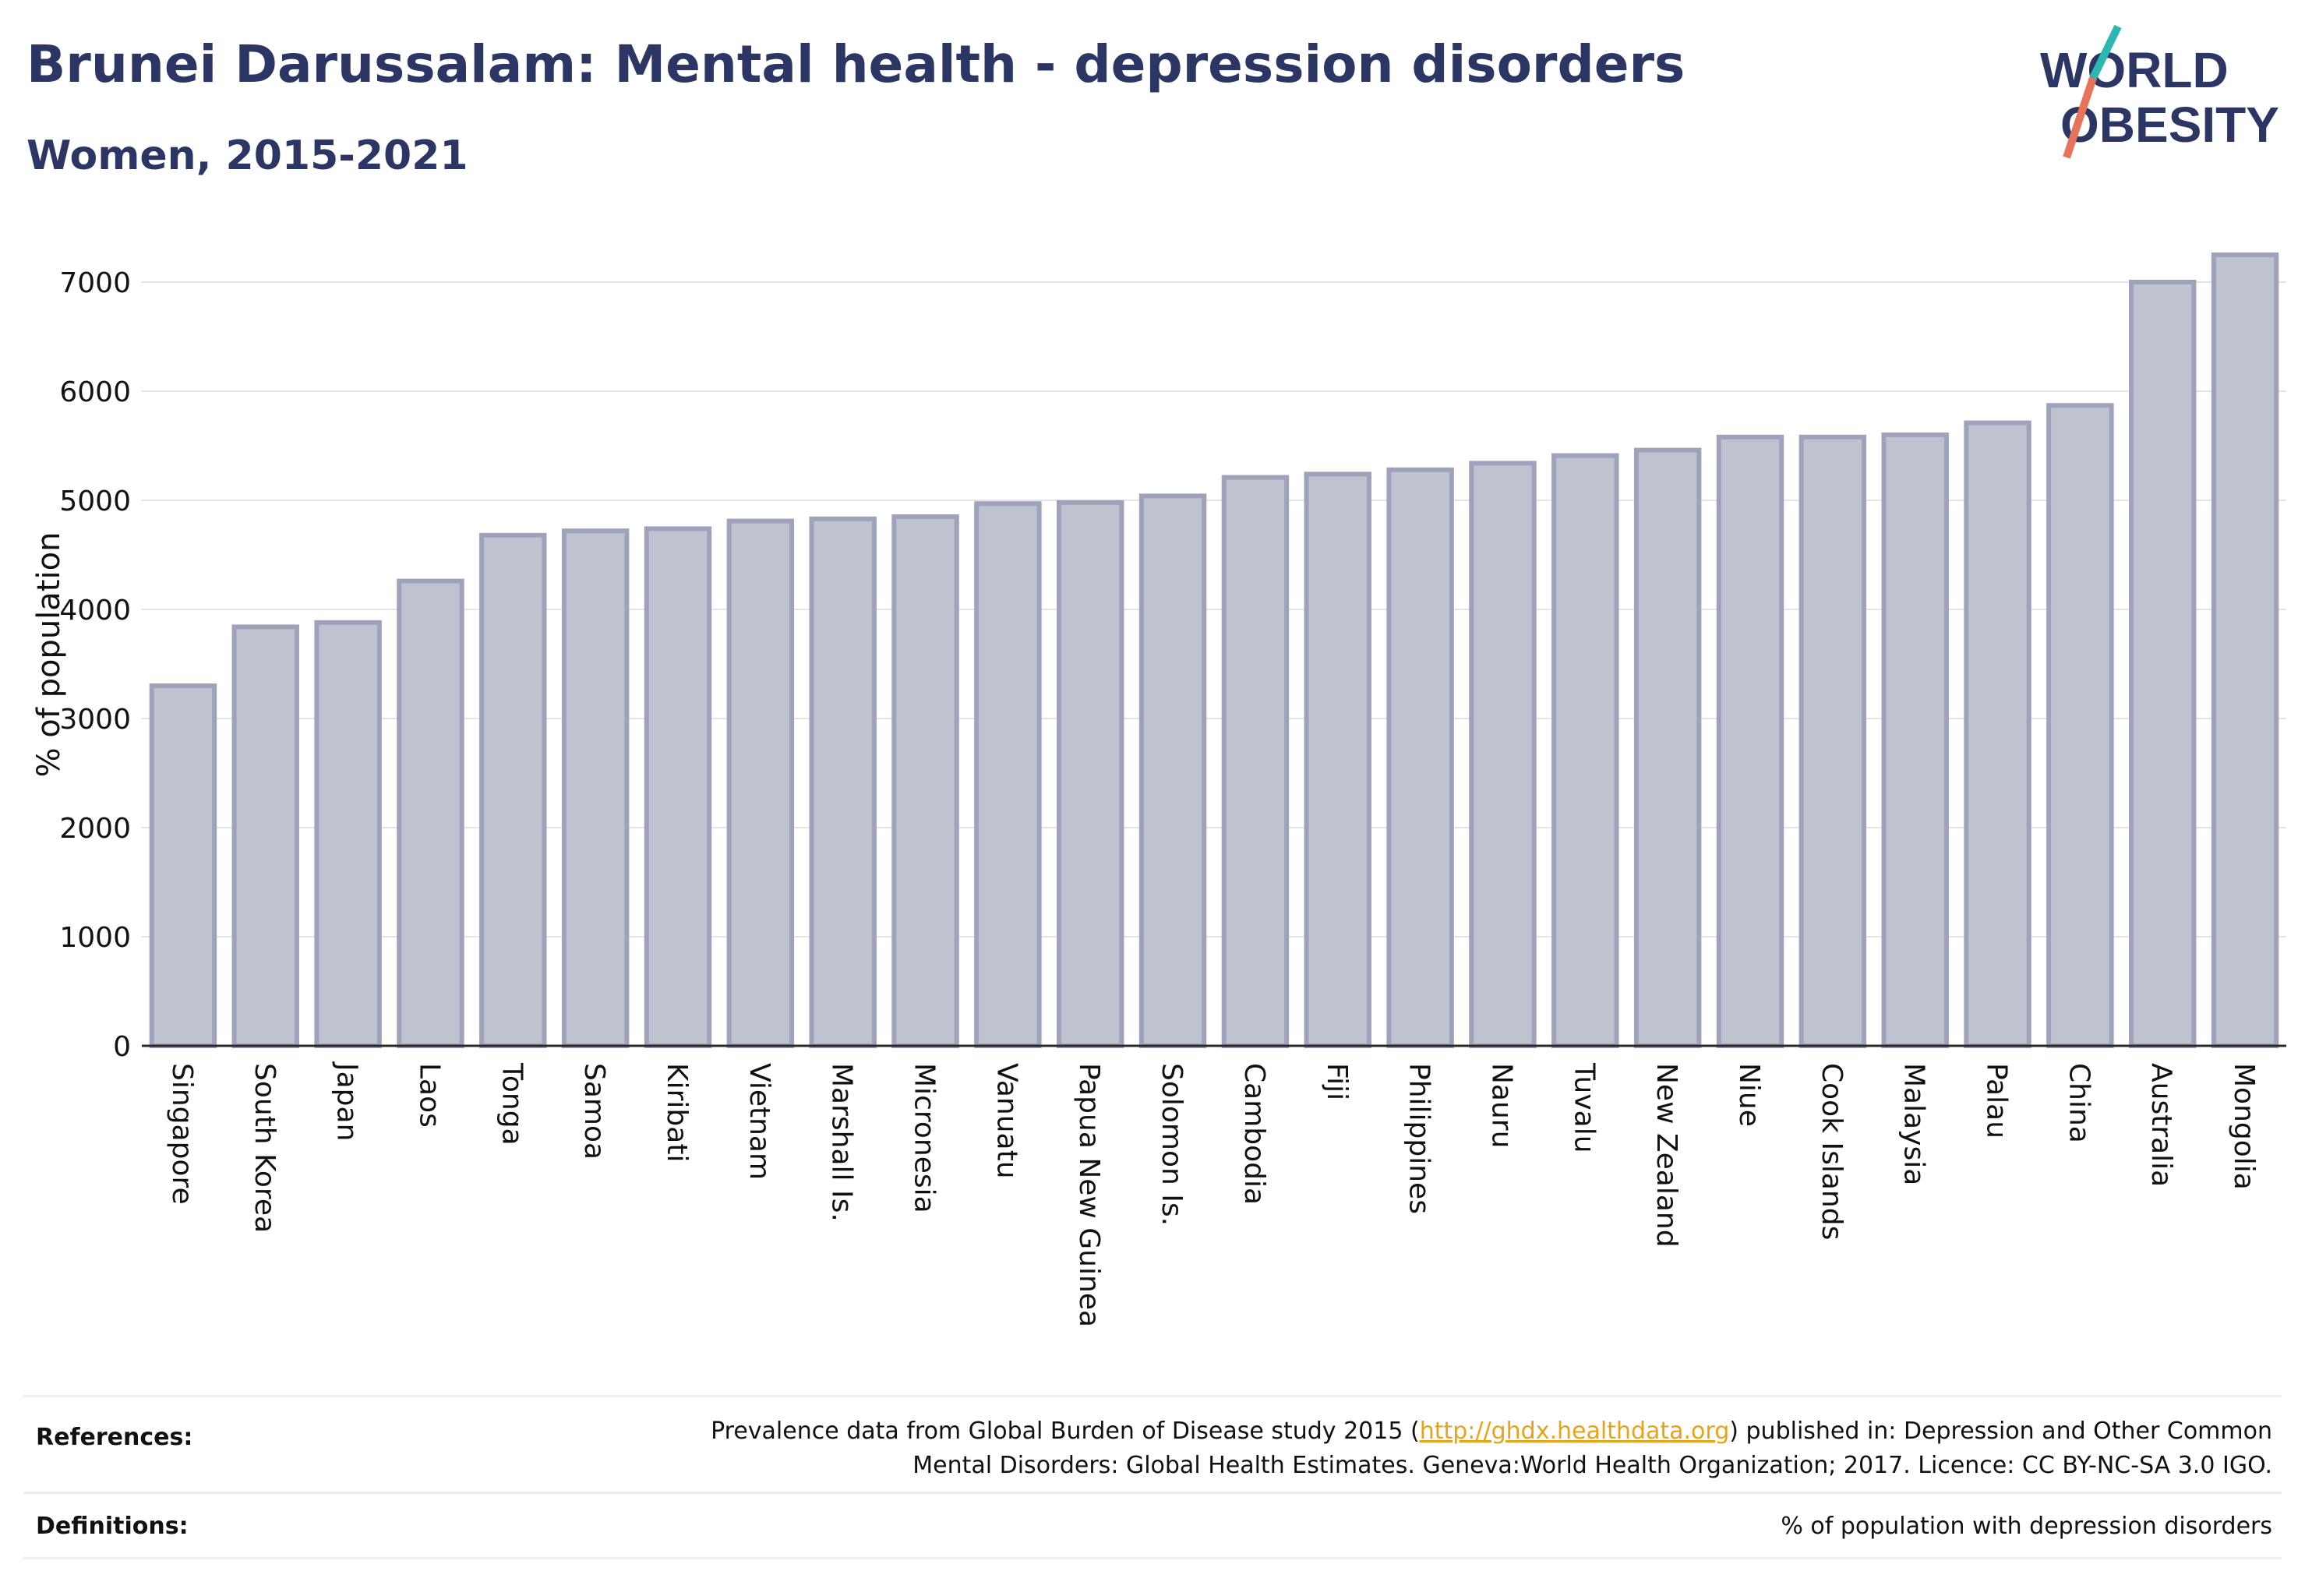  Describe the element at coordinates (2163, 664) in the screenshot. I see `bar-australia` at that location.